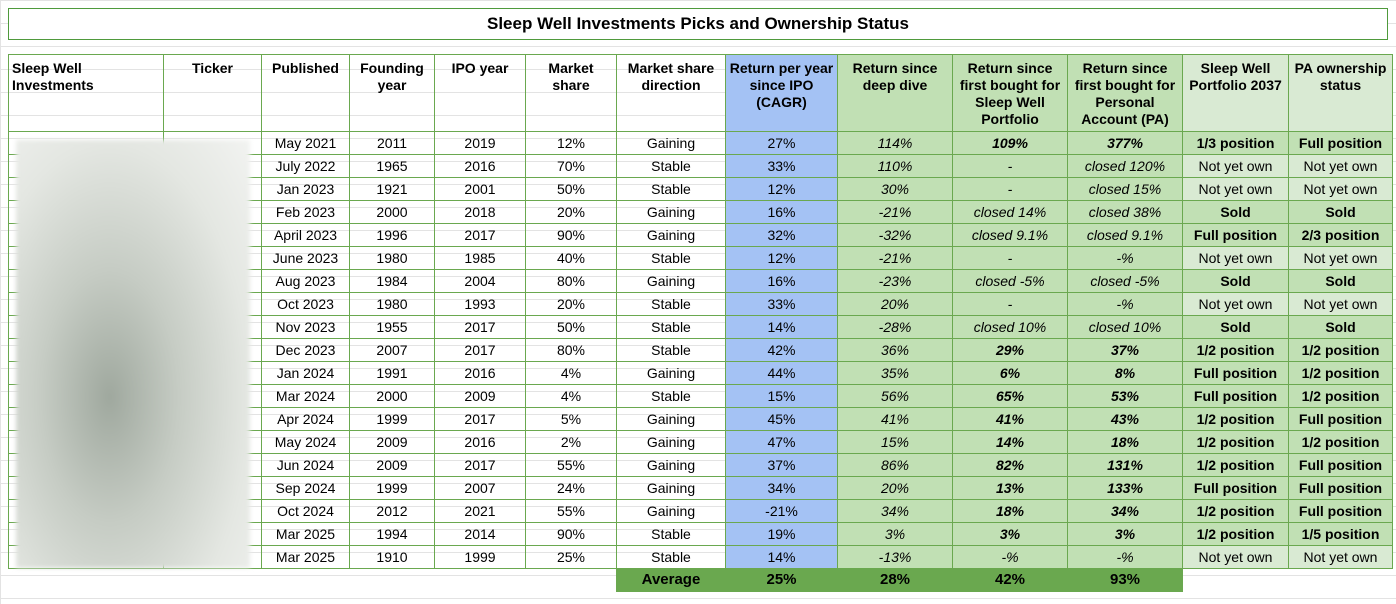  Describe the element at coordinates (895, 442) in the screenshot. I see `cell-deep: 15%` at that location.